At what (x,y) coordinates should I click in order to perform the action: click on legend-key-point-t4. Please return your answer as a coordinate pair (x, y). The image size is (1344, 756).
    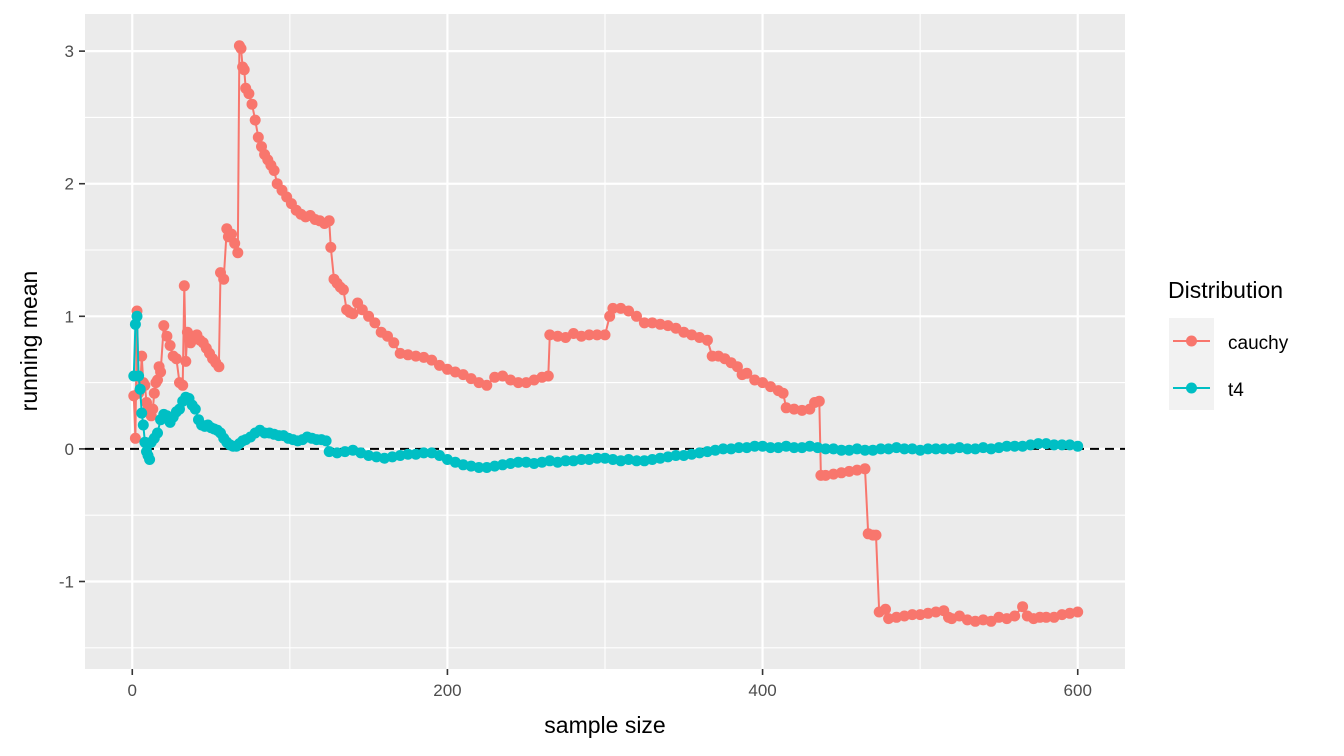
    Looking at the image, I should click on (1191, 388).